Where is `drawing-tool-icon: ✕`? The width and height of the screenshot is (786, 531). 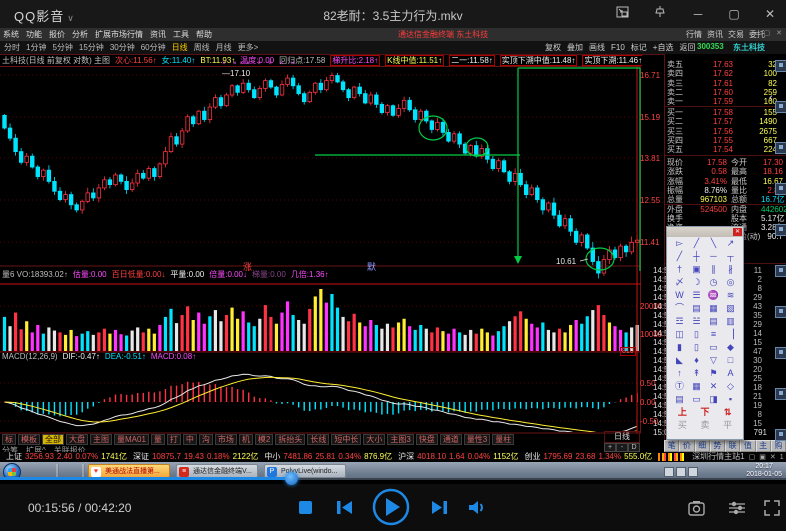 drawing-tool-icon: ✕ is located at coordinates (713, 386).